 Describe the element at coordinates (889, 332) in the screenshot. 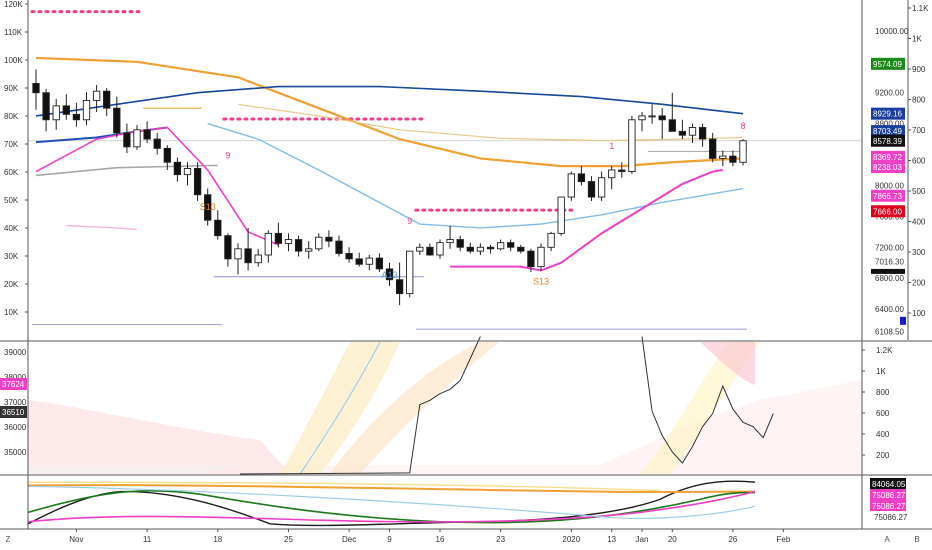

I see `price-label: 6108.50` at that location.